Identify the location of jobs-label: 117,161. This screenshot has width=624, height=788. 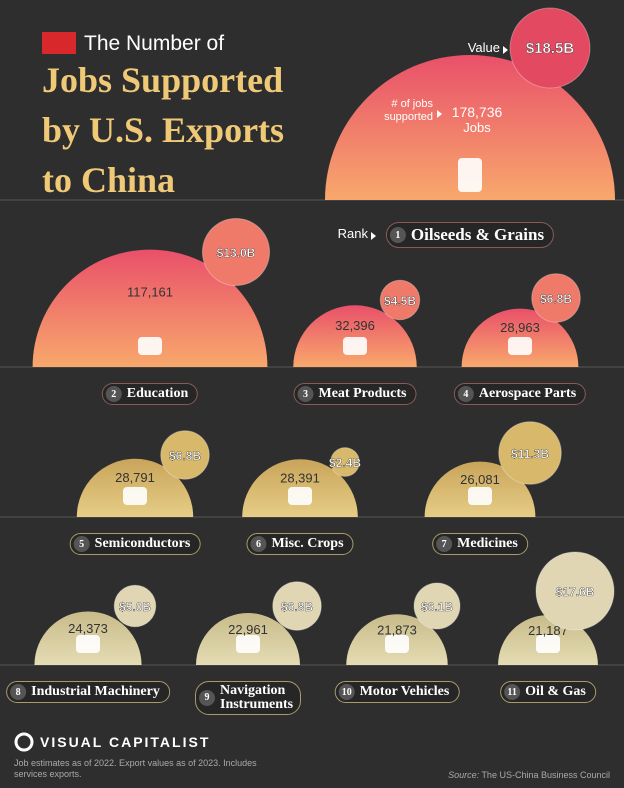
(150, 292).